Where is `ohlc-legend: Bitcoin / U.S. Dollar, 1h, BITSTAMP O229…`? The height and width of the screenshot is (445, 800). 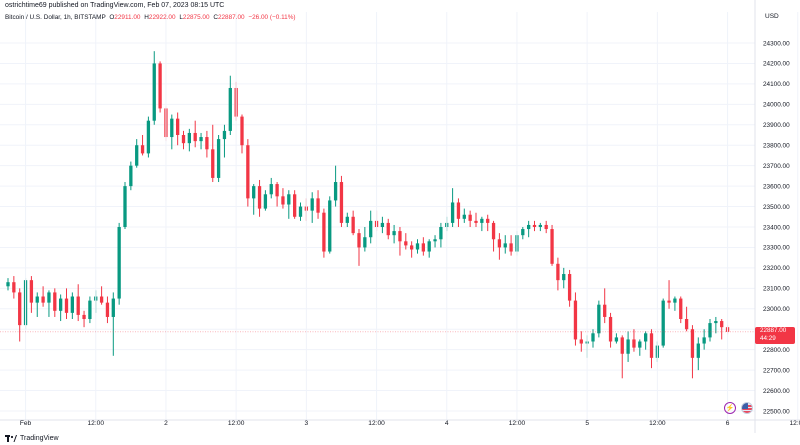 ohlc-legend: Bitcoin / U.S. Dollar, 1h, BITSTAMP O229… is located at coordinates (150, 17).